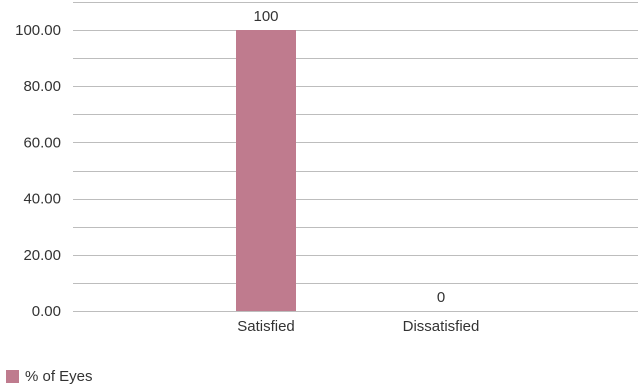 The height and width of the screenshot is (385, 638). Describe the element at coordinates (266, 326) in the screenshot. I see `x-category-label: Satisfied` at that location.